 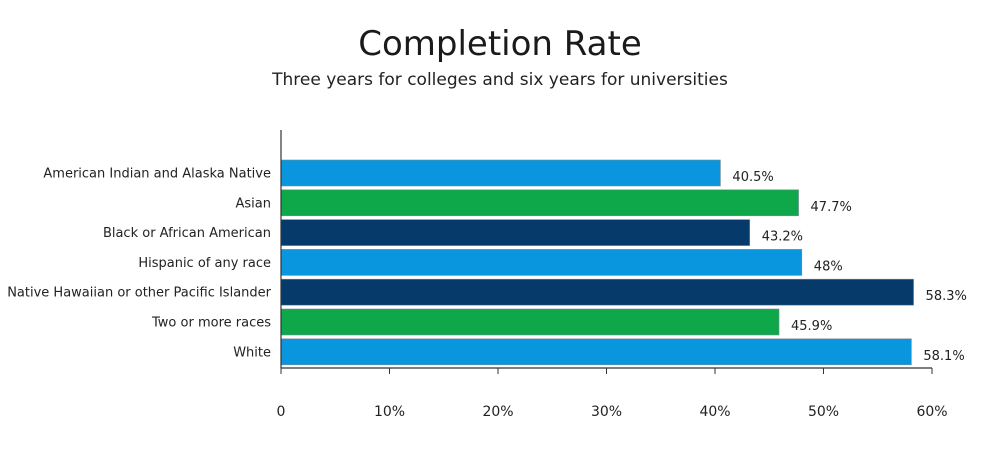 What do you see at coordinates (943, 356) in the screenshot?
I see `value-label: 58.1%` at bounding box center [943, 356].